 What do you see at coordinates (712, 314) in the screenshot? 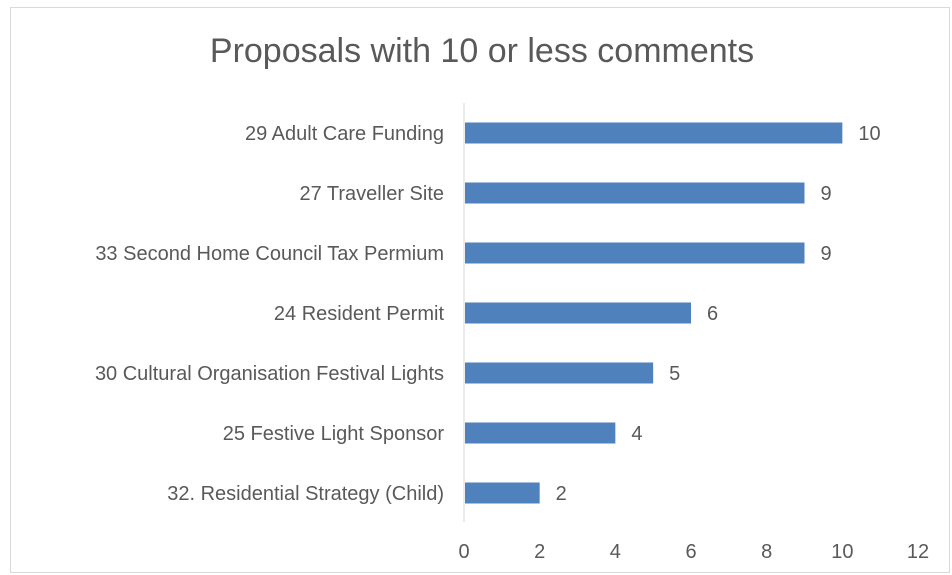
I see `data-label: 6` at bounding box center [712, 314].